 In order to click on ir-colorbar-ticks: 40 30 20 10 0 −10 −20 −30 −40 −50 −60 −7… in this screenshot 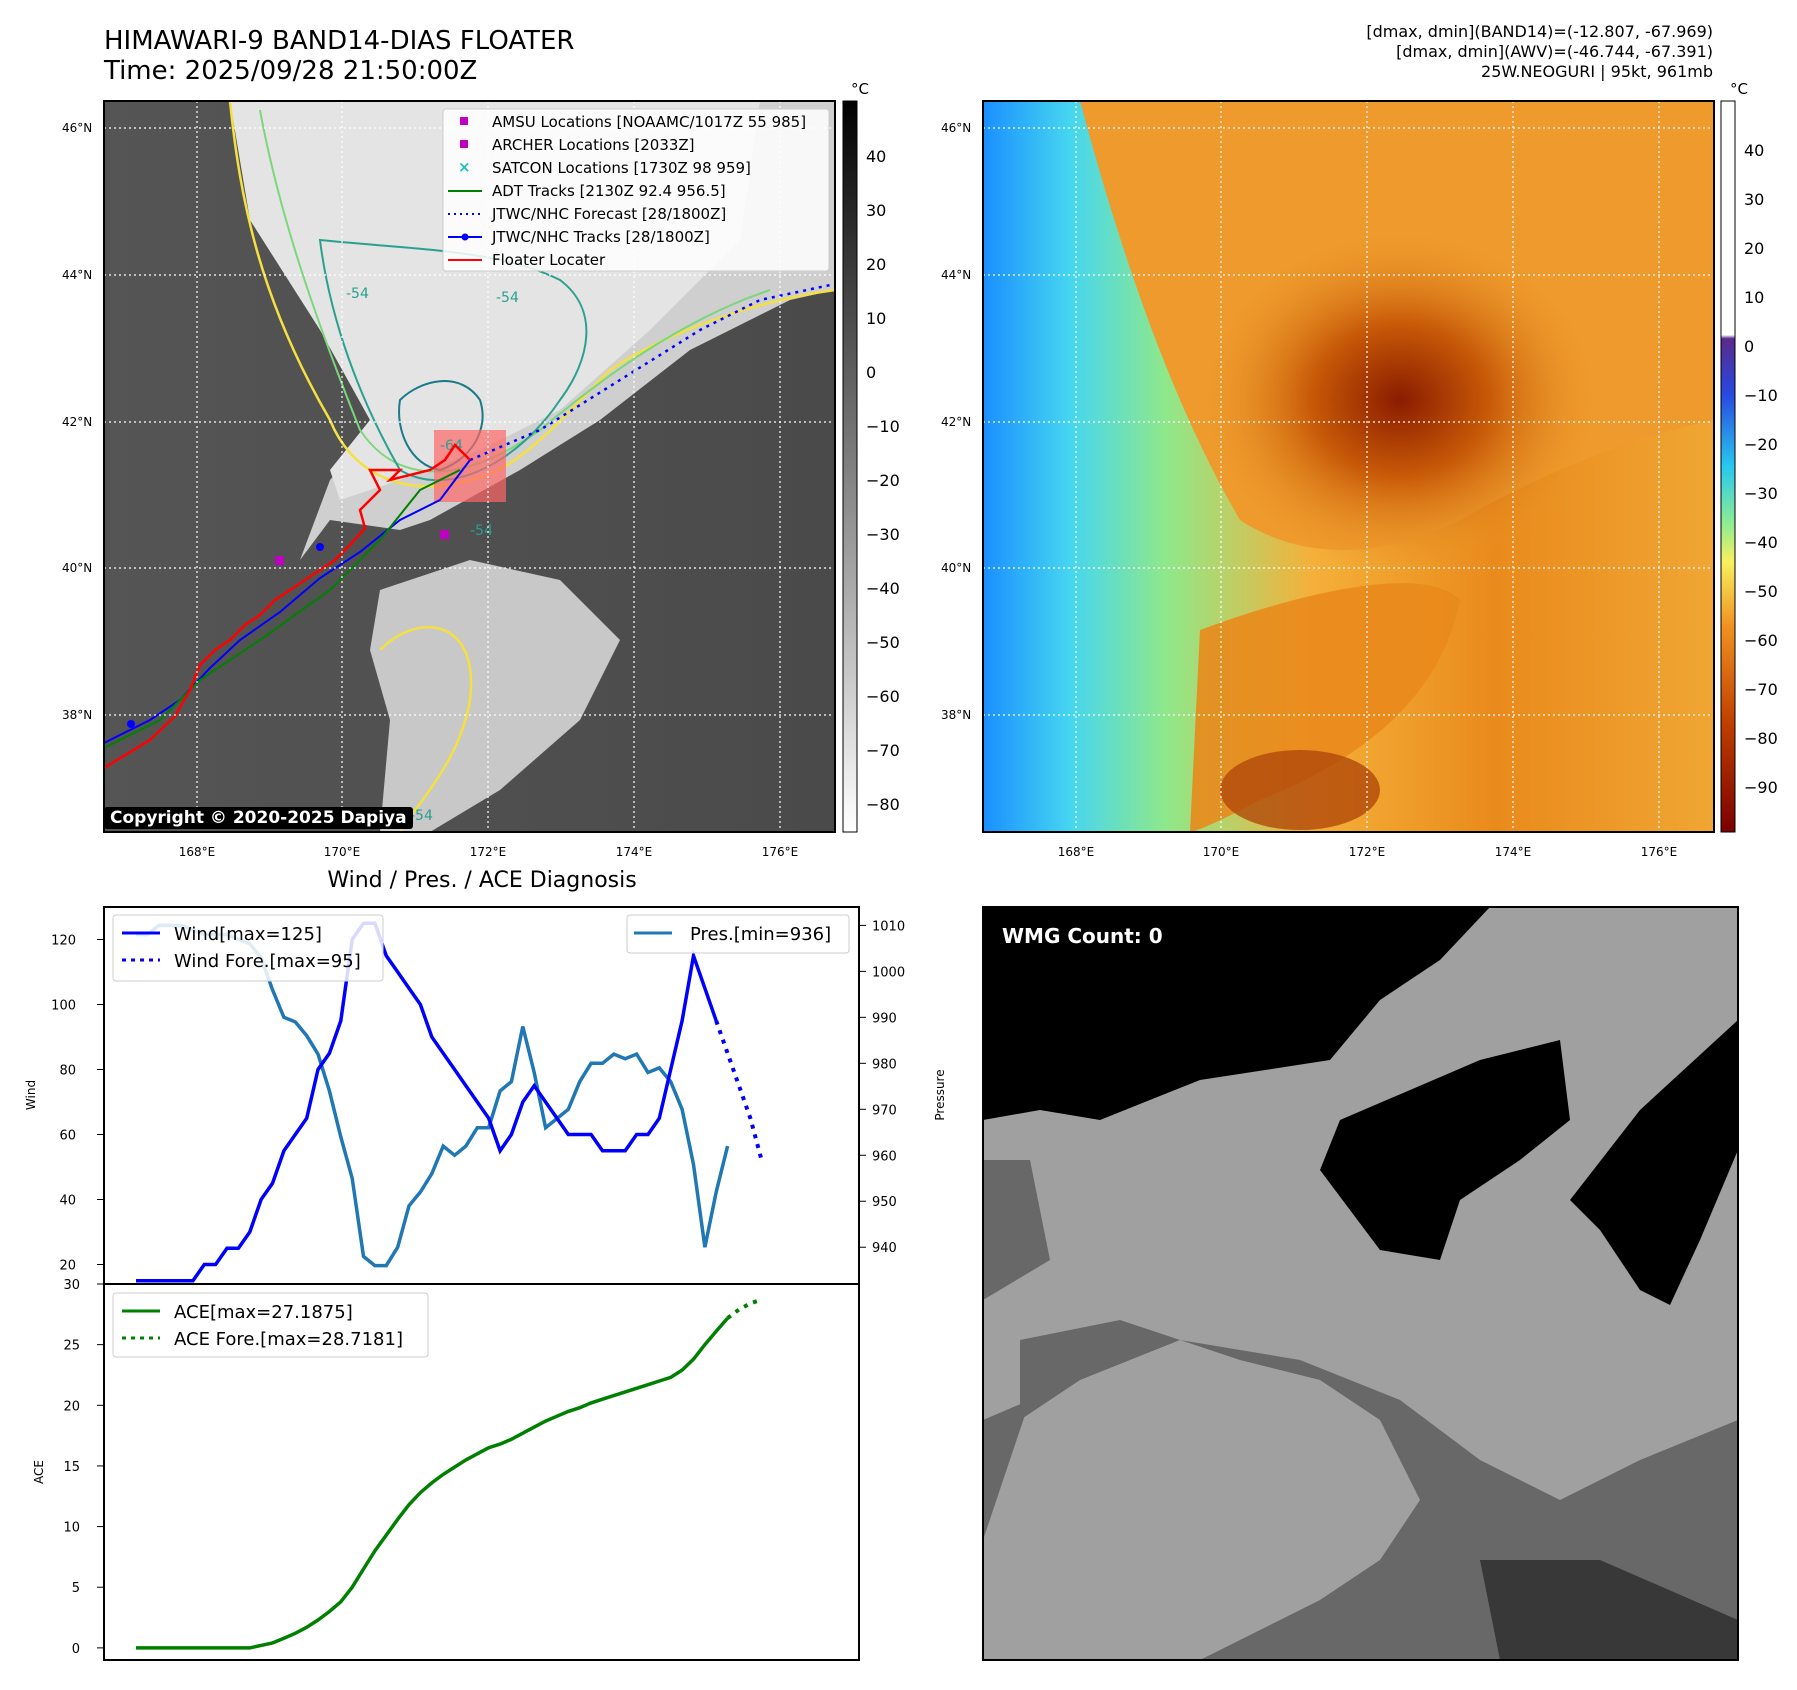, I will do `click(883, 480)`.